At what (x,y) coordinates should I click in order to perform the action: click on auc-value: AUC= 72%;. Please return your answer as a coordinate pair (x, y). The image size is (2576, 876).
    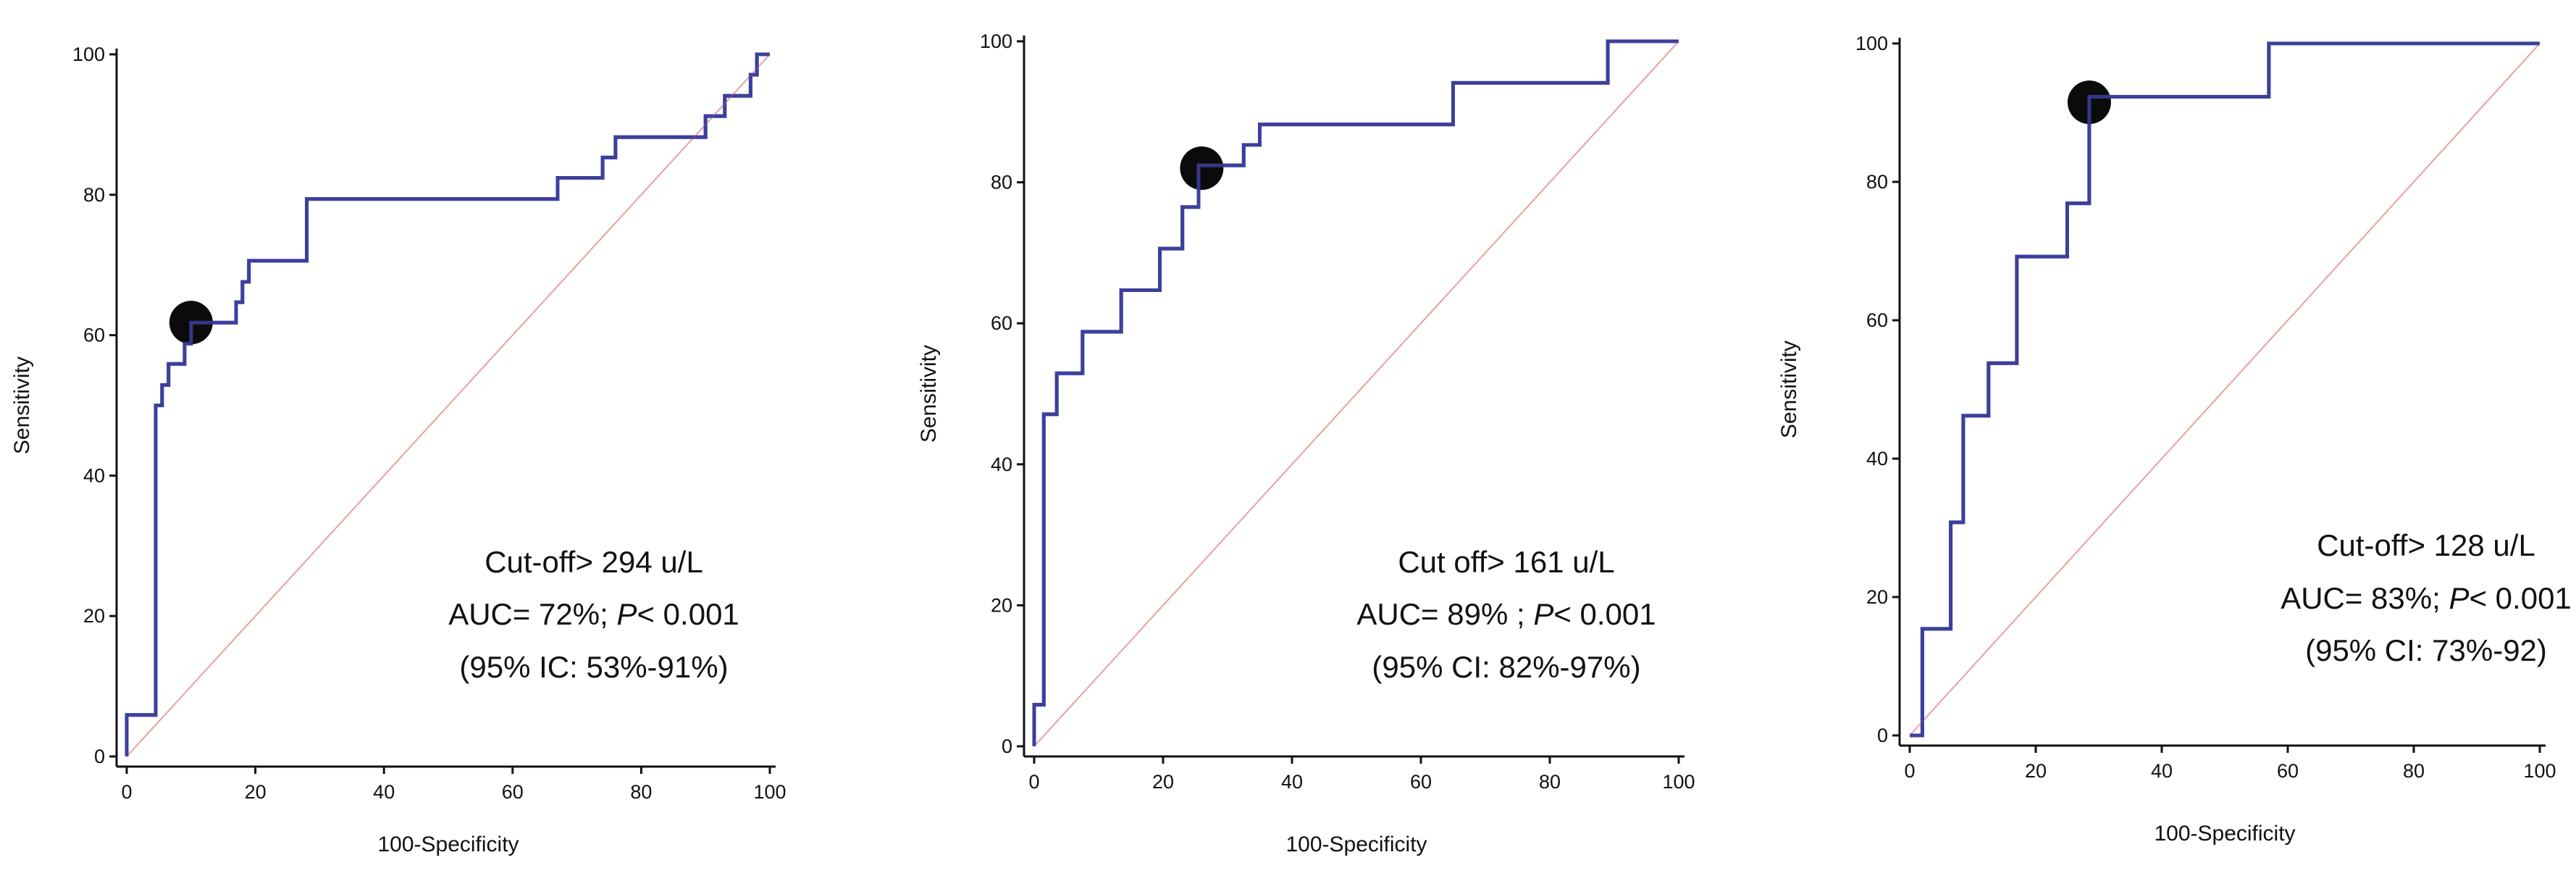
    Looking at the image, I should click on (532, 614).